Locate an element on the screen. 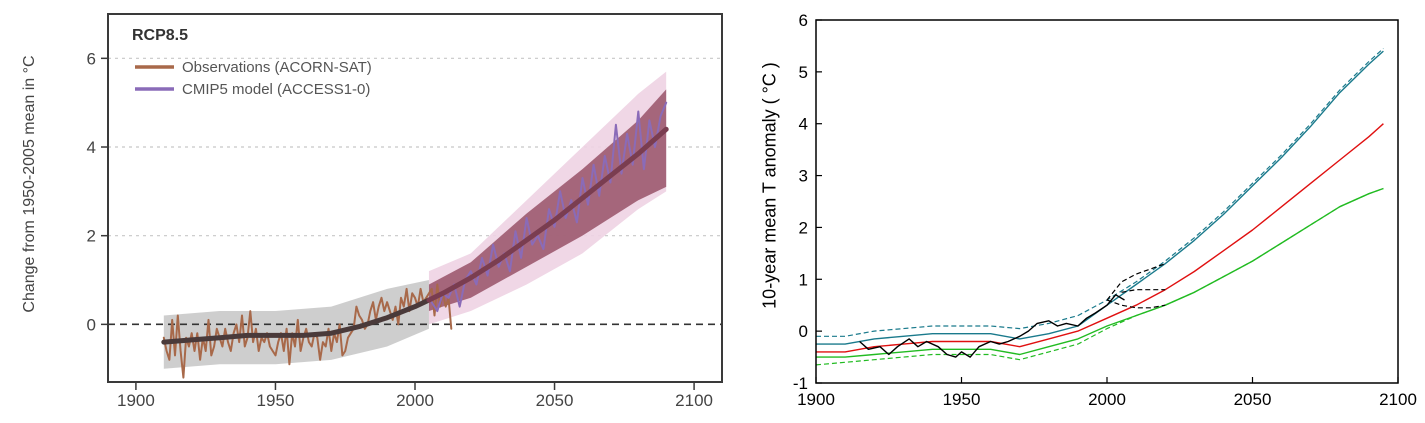  panel-label: RCP8.5 is located at coordinates (160, 35).